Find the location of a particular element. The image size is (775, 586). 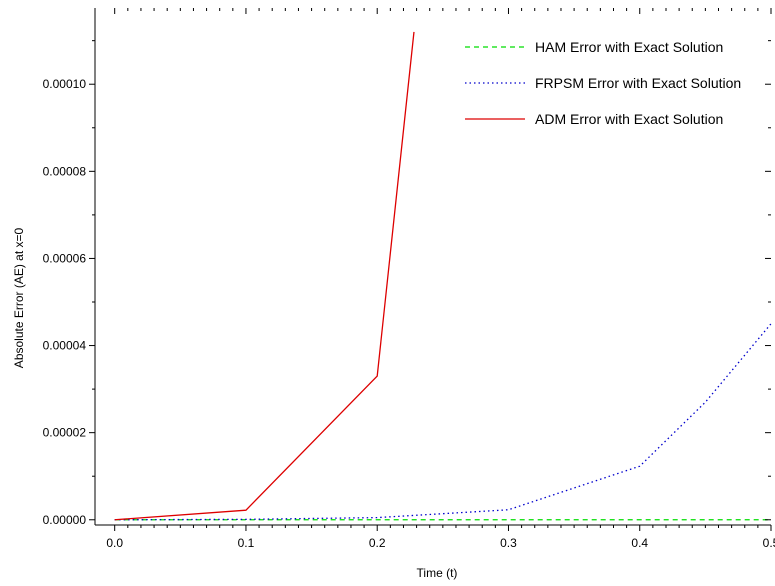

y-tick-label: 0.00004 is located at coordinates (65, 346).